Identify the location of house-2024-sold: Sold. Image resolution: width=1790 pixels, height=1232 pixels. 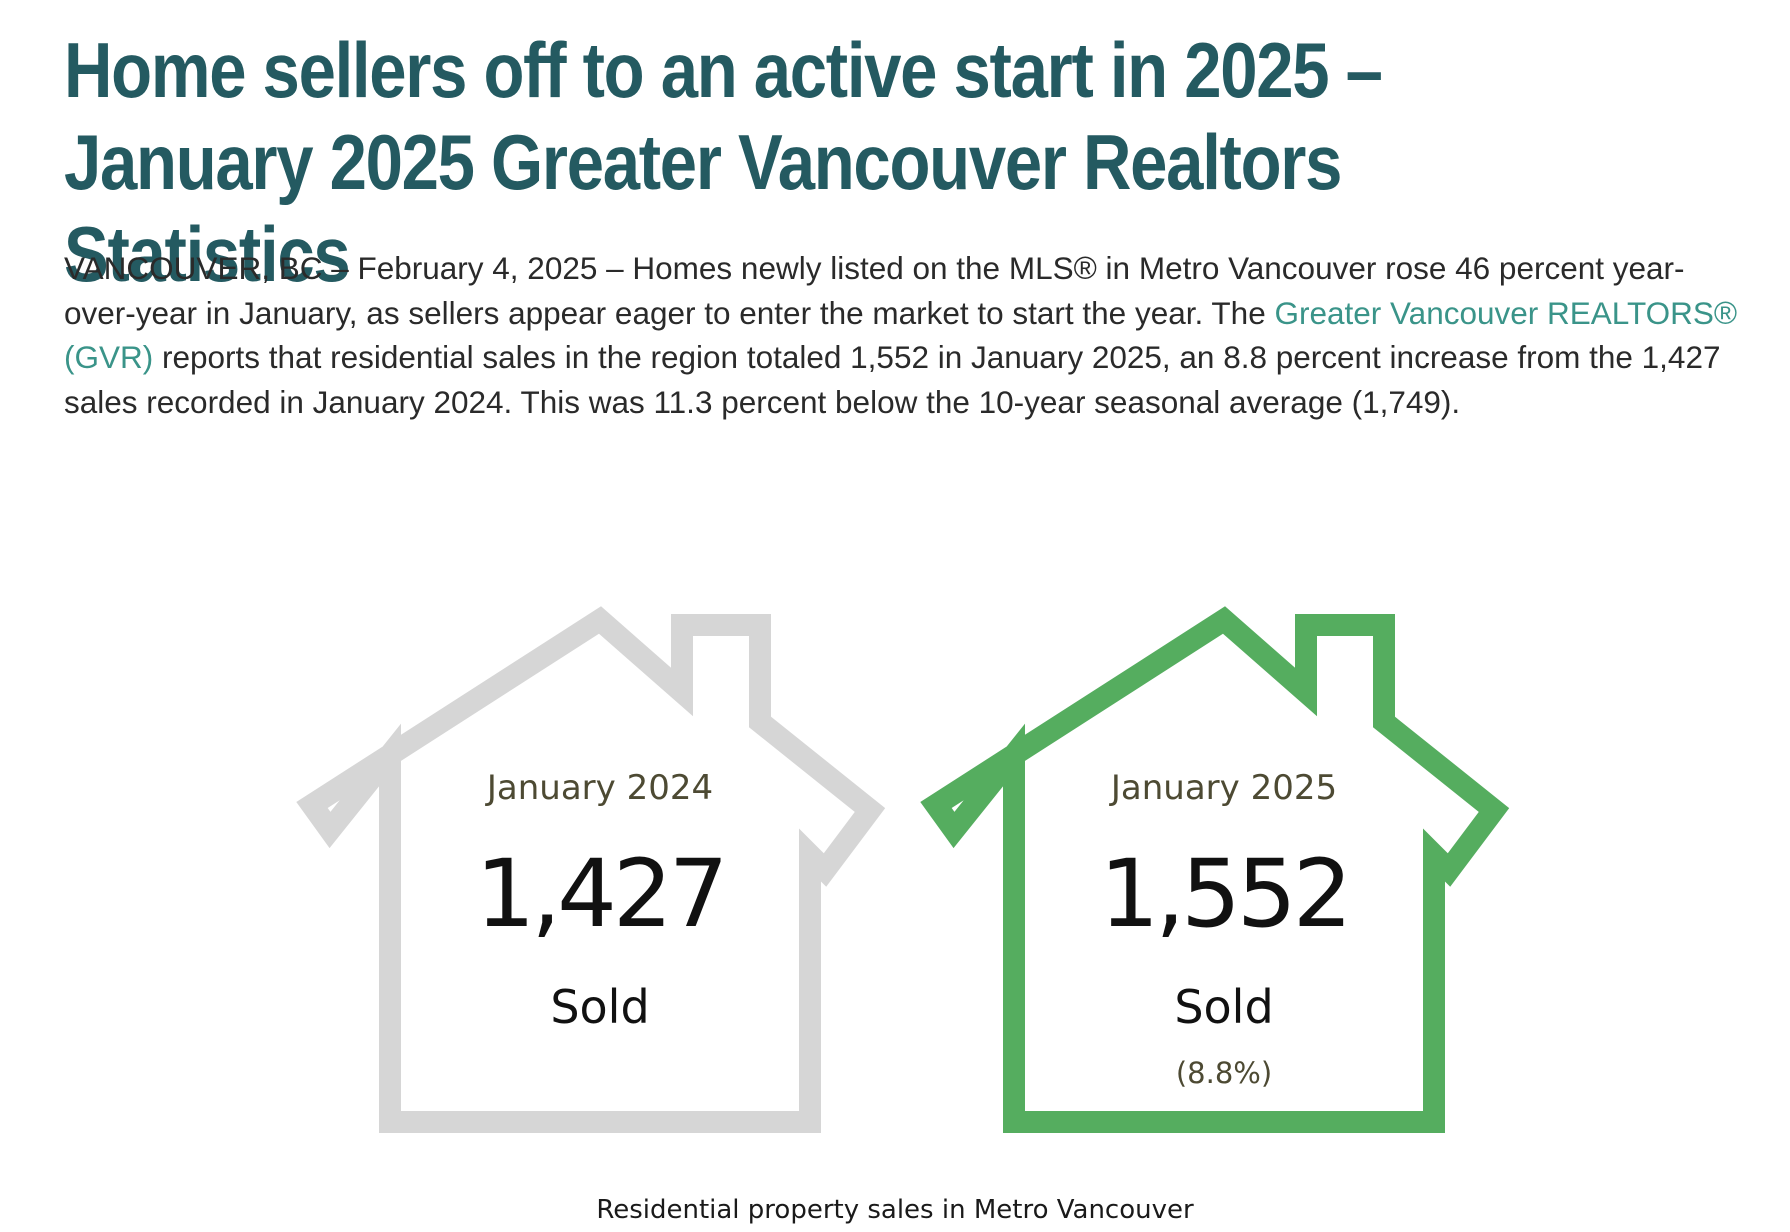
(600, 1007).